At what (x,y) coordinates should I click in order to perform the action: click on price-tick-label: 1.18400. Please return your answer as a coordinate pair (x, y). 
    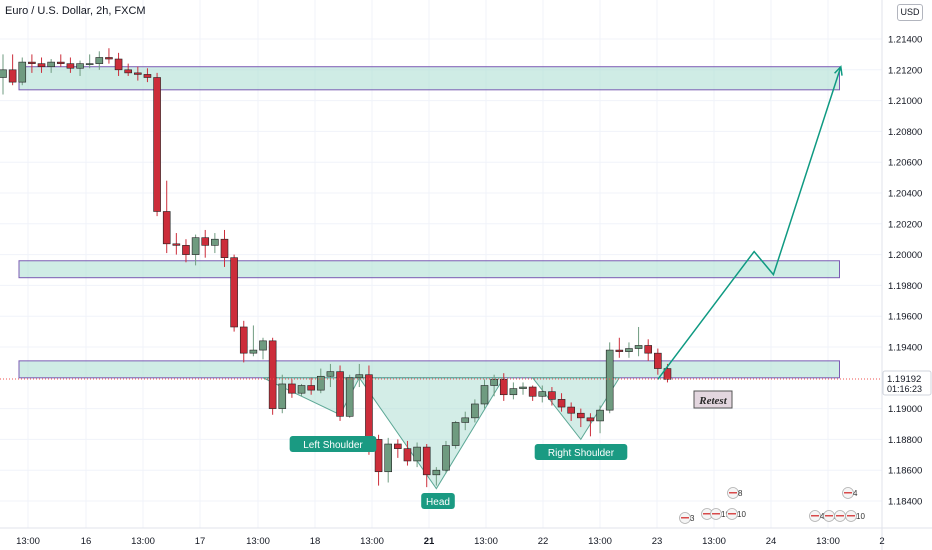
    Looking at the image, I should click on (905, 502).